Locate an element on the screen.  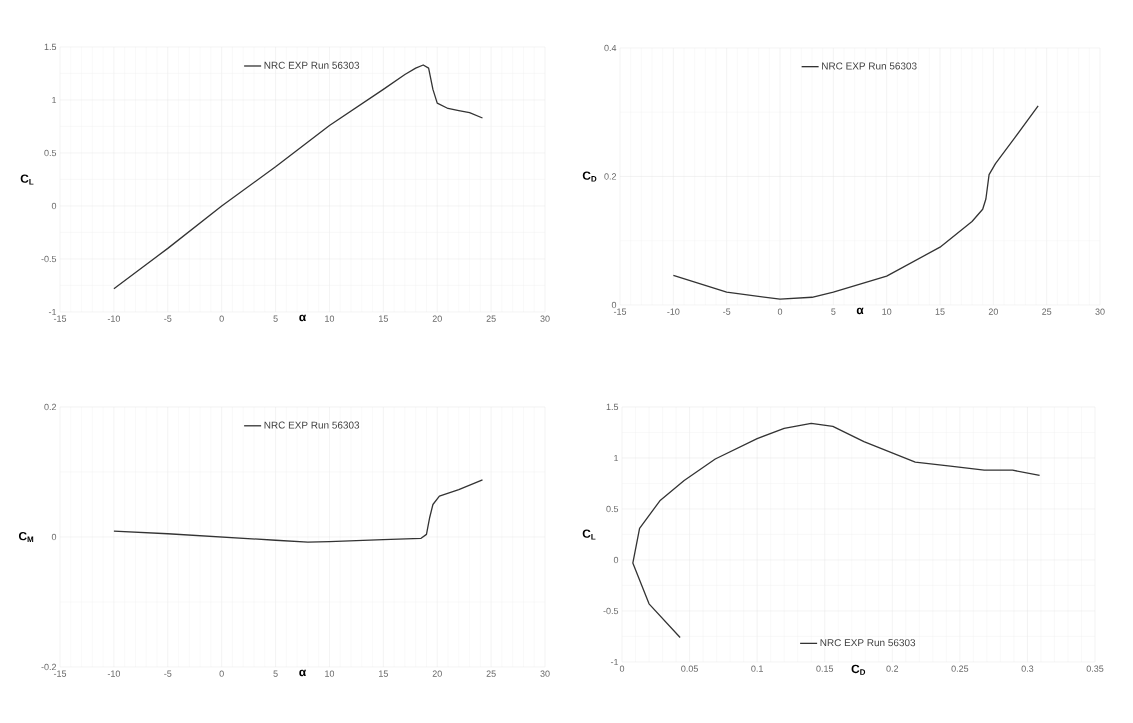
x-tick-label: 0.15 is located at coordinates (825, 668).